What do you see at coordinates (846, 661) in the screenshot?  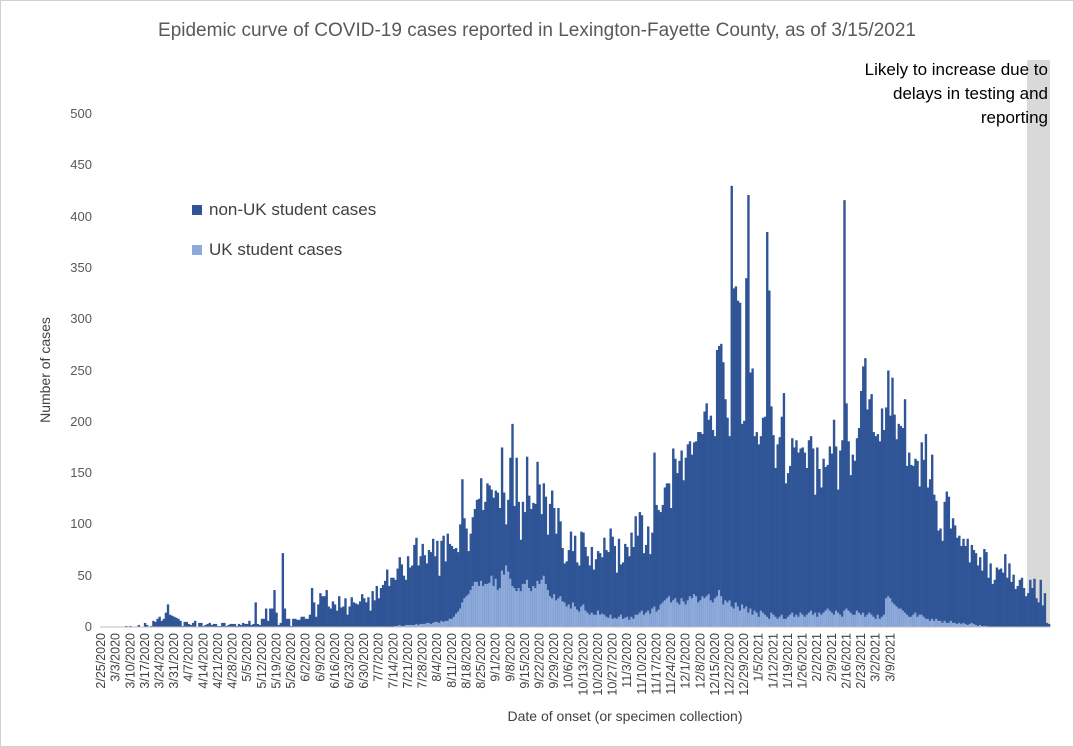 I see `x-tick-label: 2/16/2021` at bounding box center [846, 661].